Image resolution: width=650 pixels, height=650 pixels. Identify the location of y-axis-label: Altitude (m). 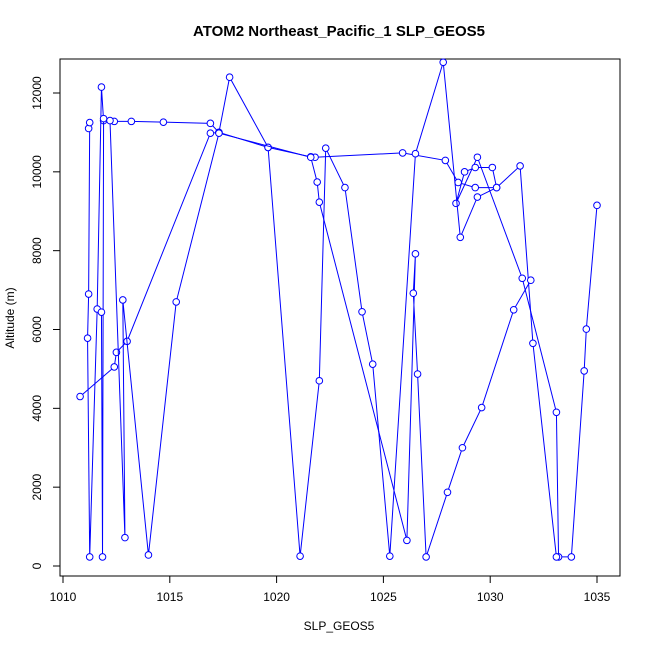
(10, 317).